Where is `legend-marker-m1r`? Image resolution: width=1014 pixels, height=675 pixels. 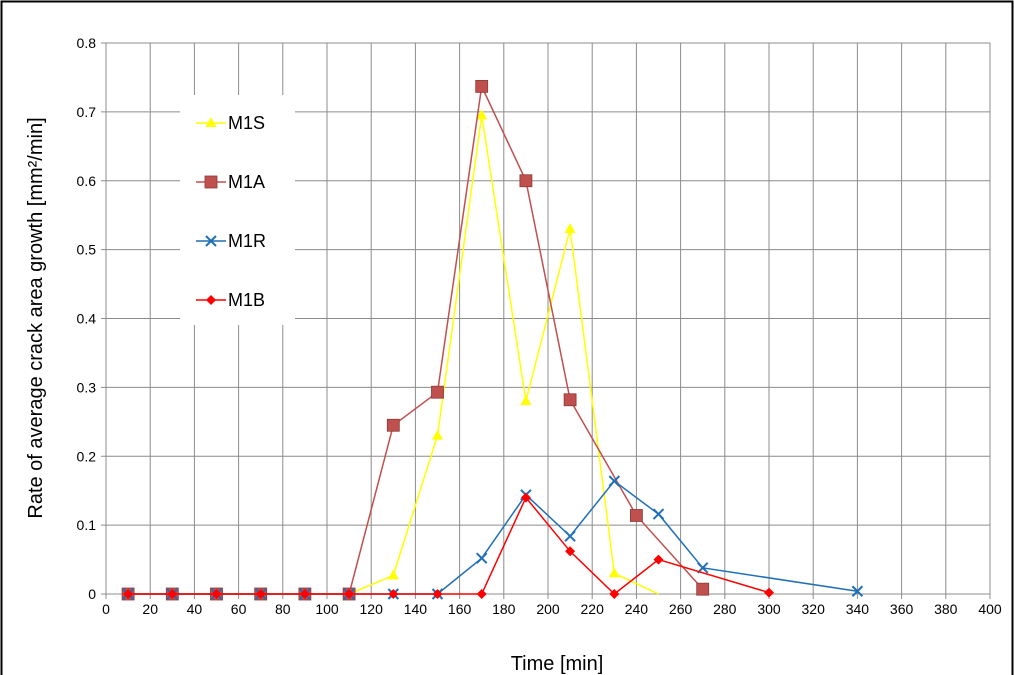 legend-marker-m1r is located at coordinates (211, 241).